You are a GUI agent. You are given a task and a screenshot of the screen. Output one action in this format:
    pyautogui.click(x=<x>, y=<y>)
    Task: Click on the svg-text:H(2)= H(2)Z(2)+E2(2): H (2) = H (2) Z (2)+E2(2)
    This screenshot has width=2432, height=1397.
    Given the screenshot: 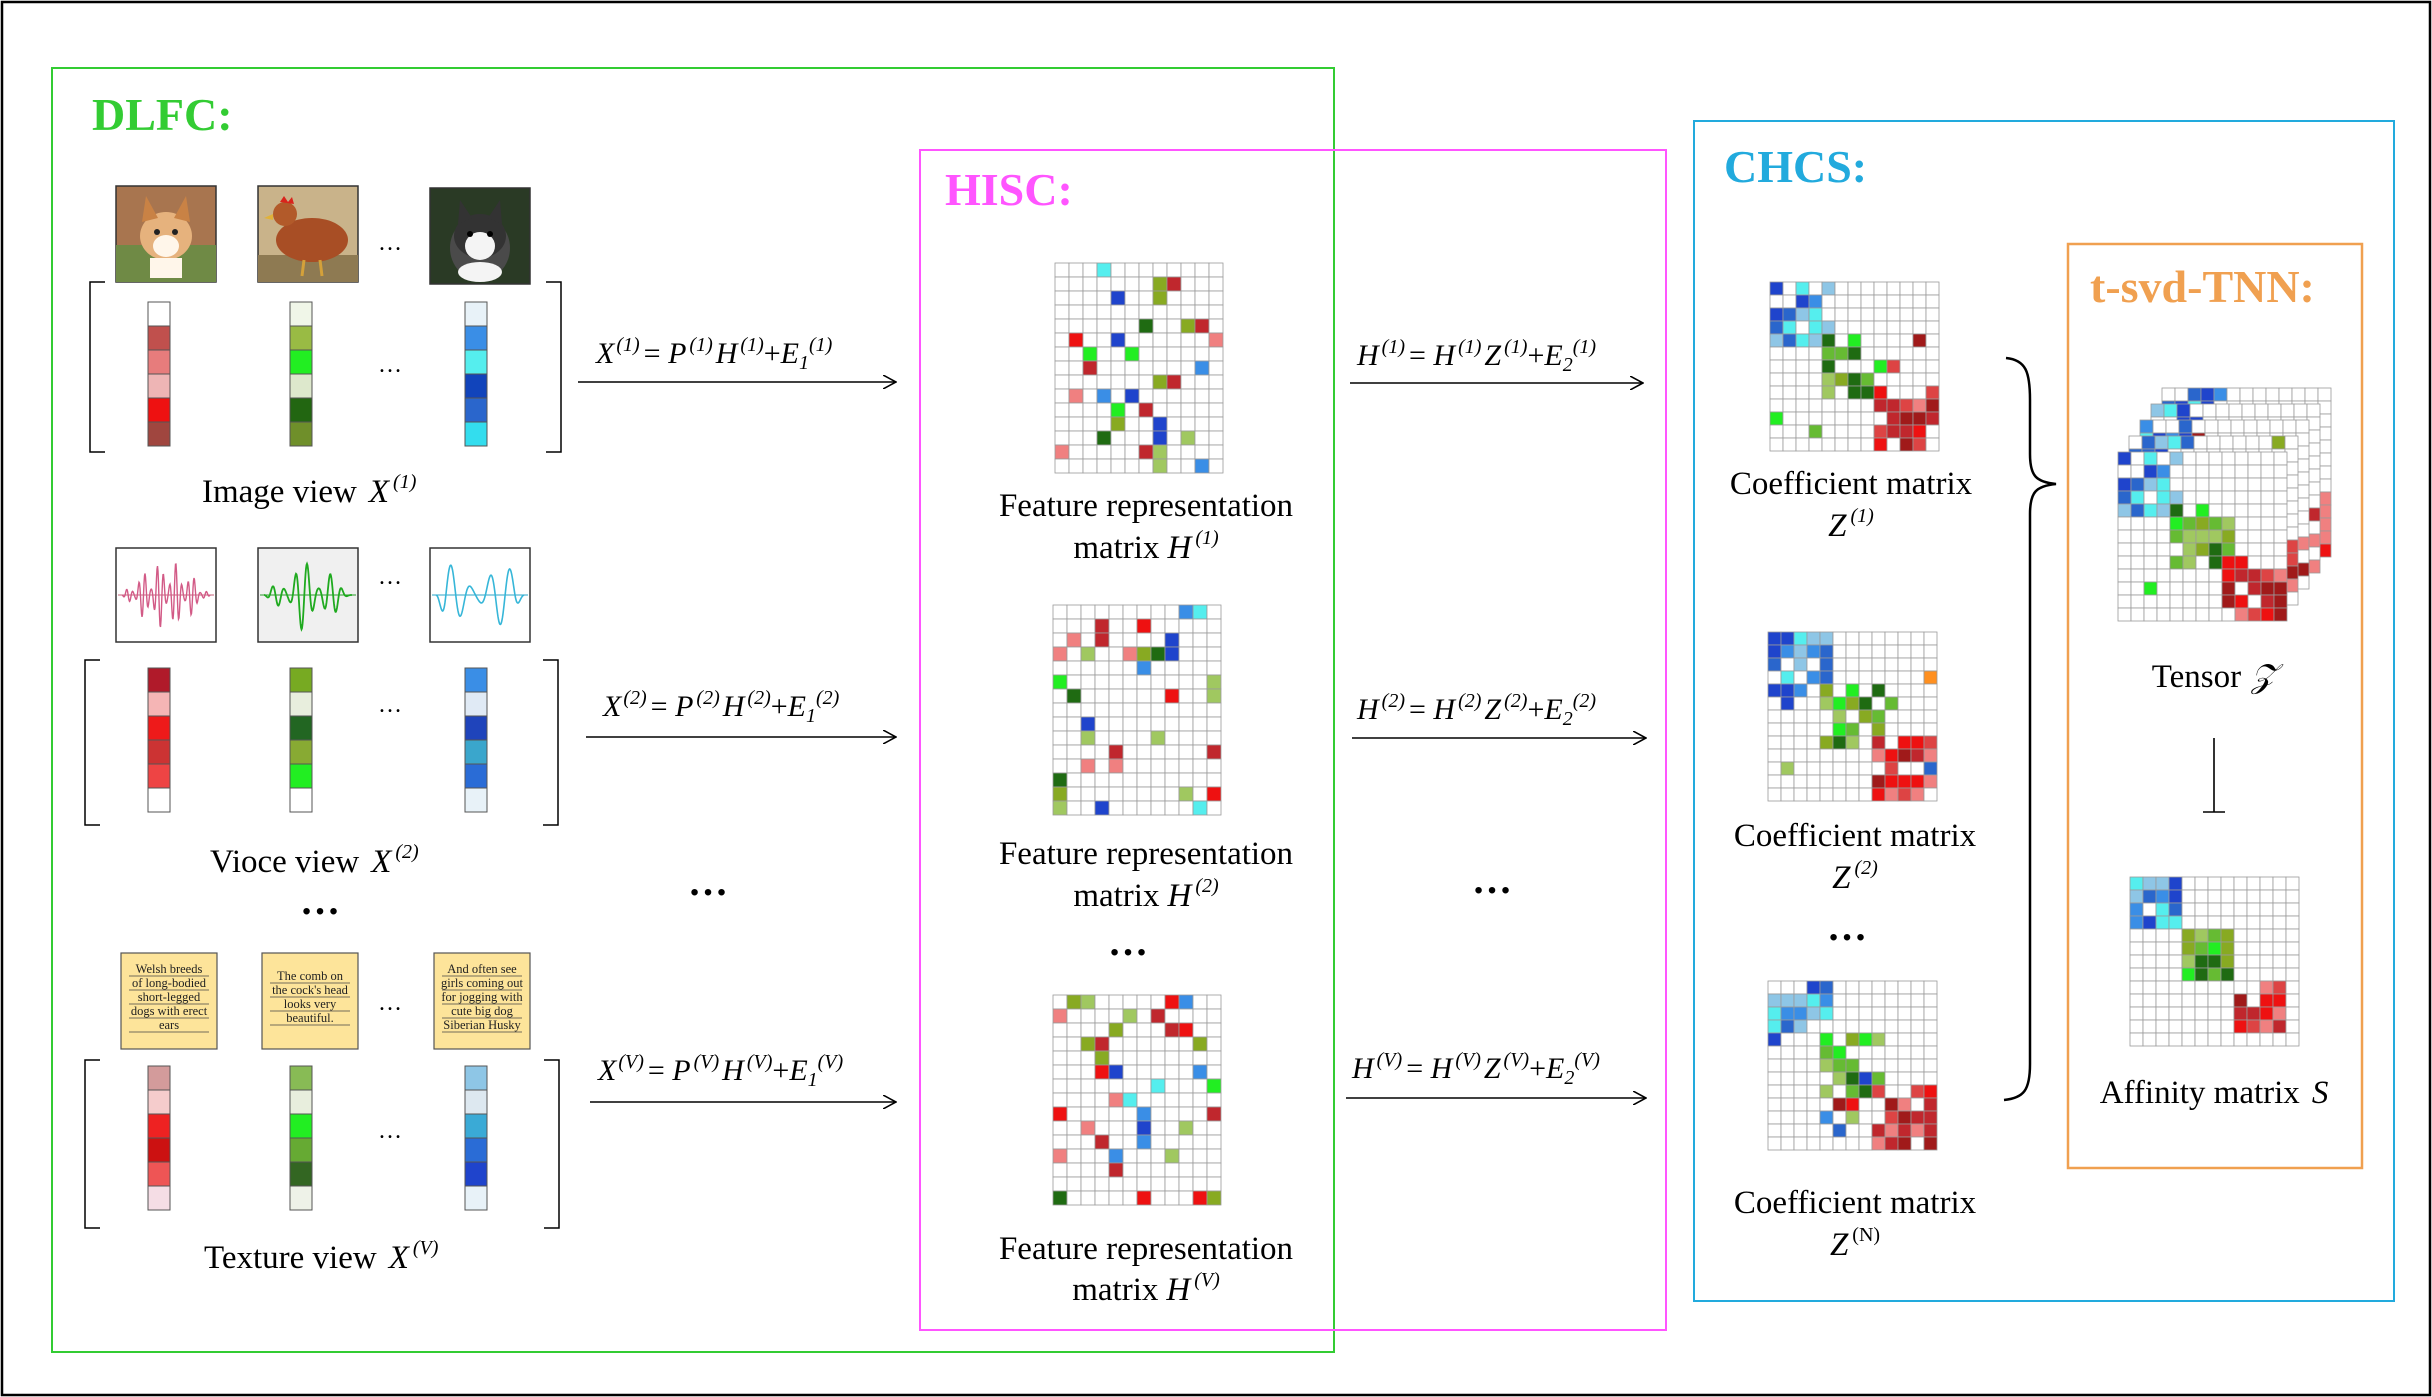 What is the action you would take?
    pyautogui.click(x=1476, y=710)
    